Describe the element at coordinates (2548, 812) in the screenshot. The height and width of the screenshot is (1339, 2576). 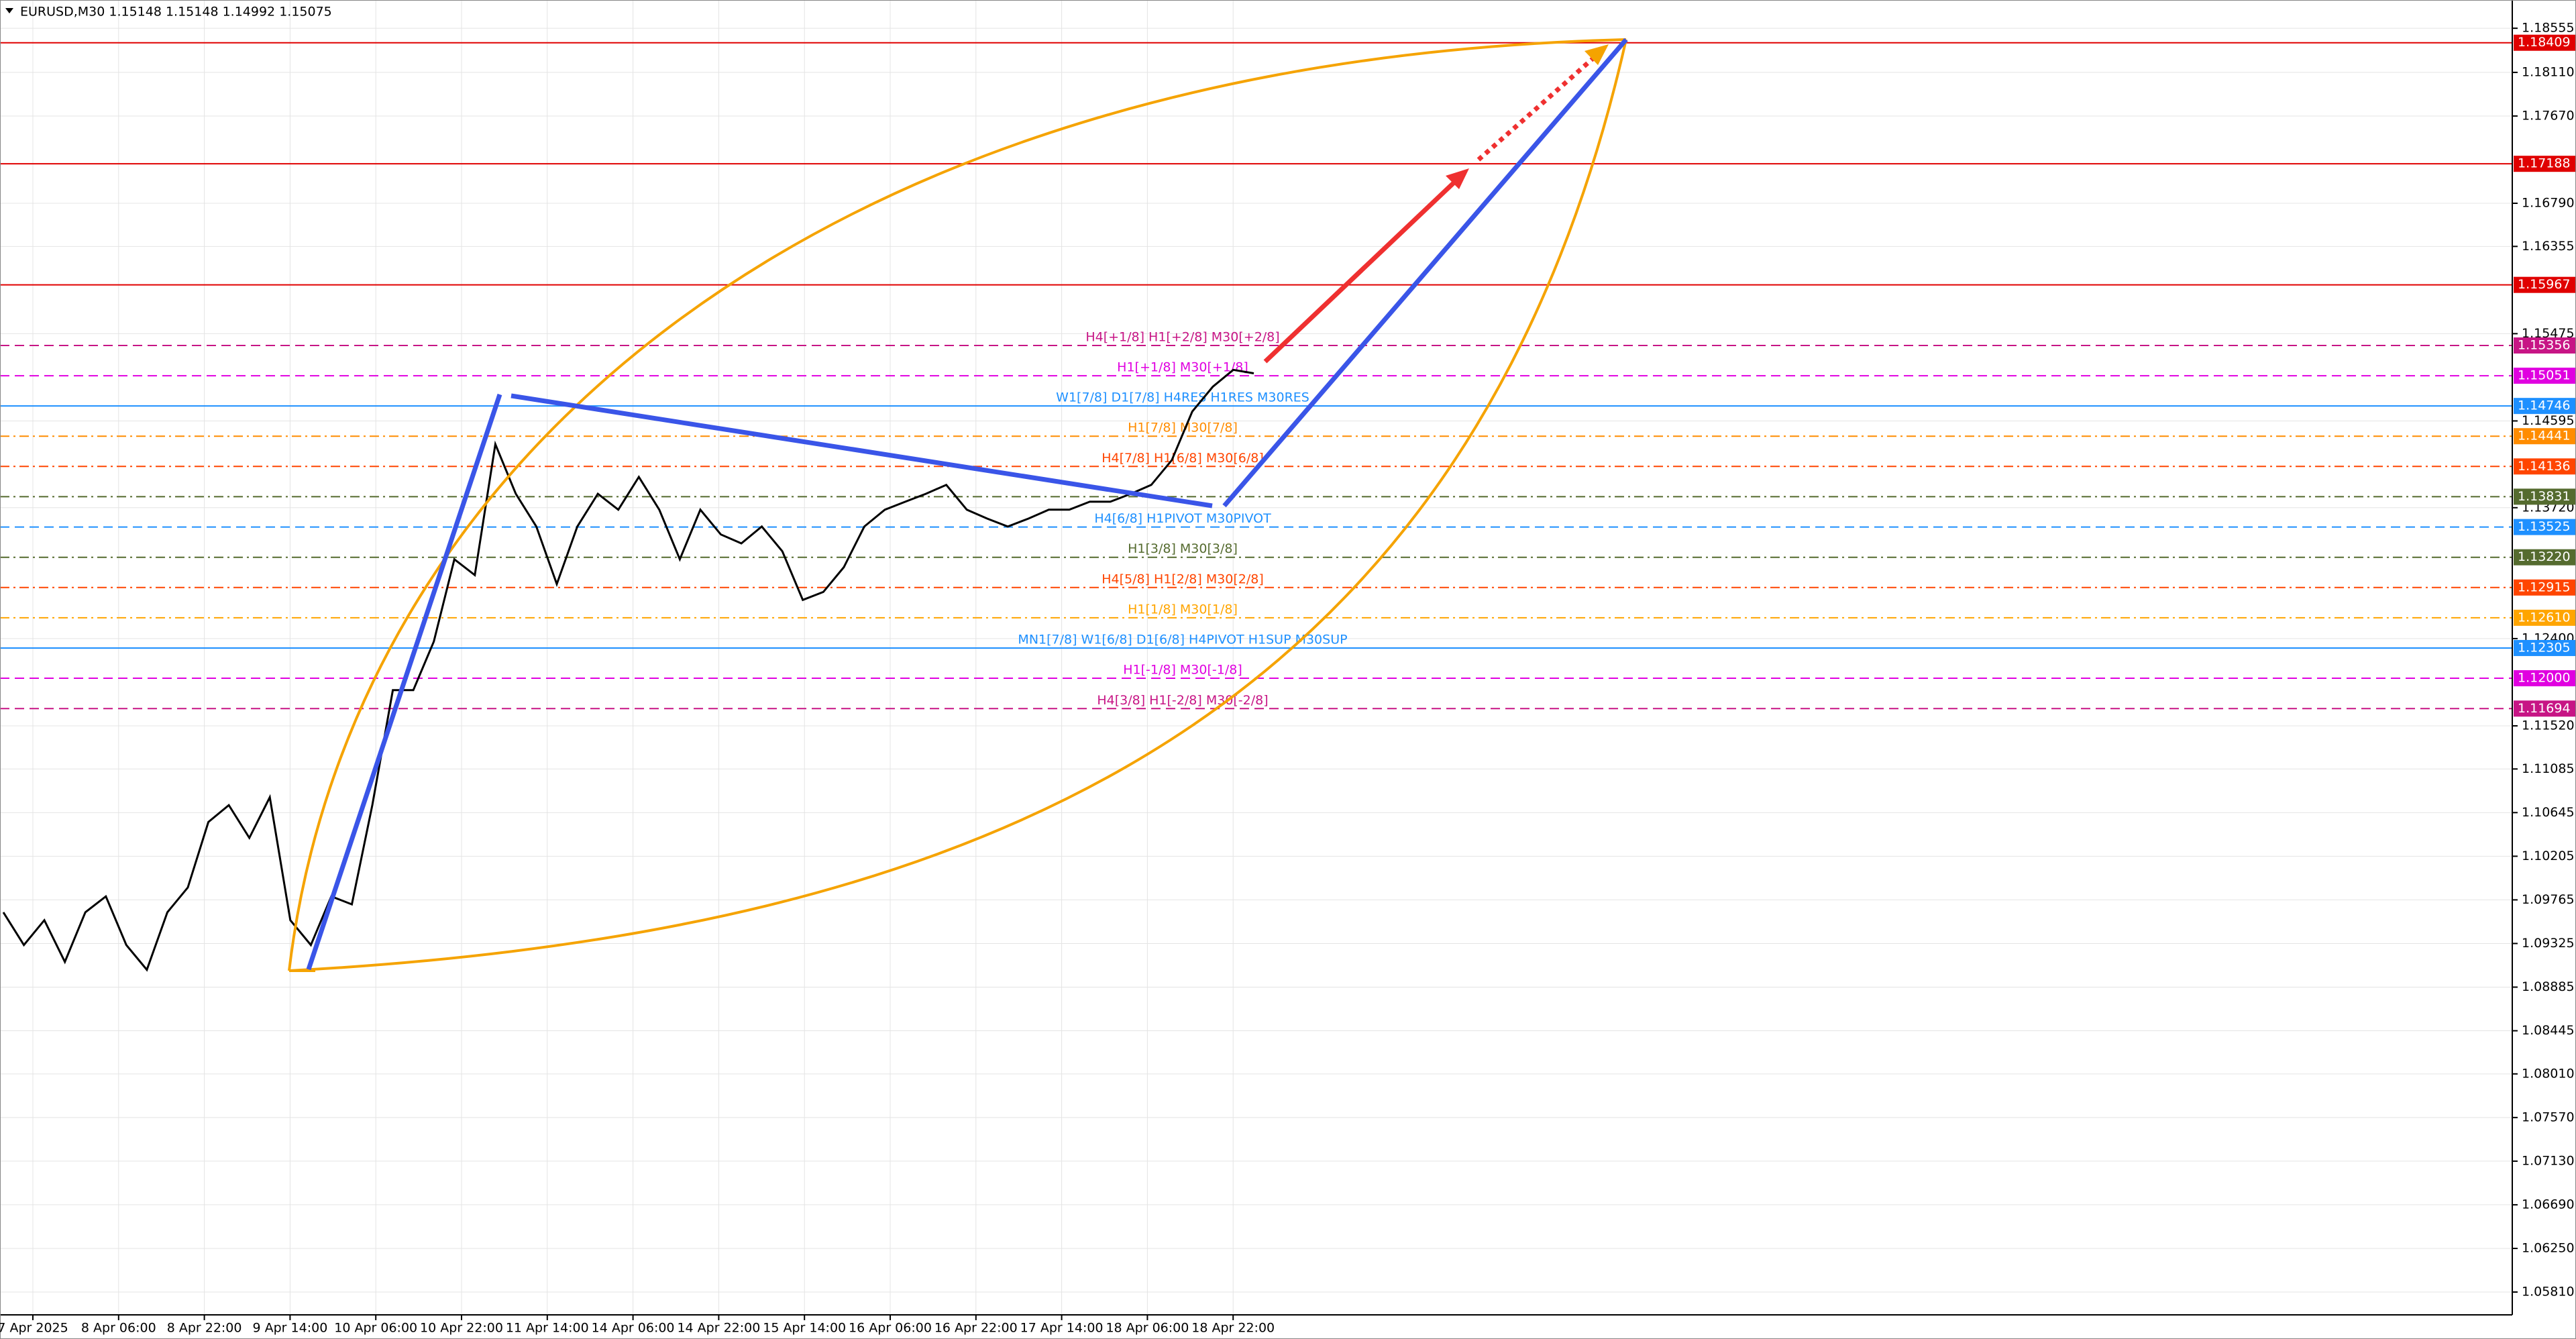
I see `y-tick-label: 1.10645` at that location.